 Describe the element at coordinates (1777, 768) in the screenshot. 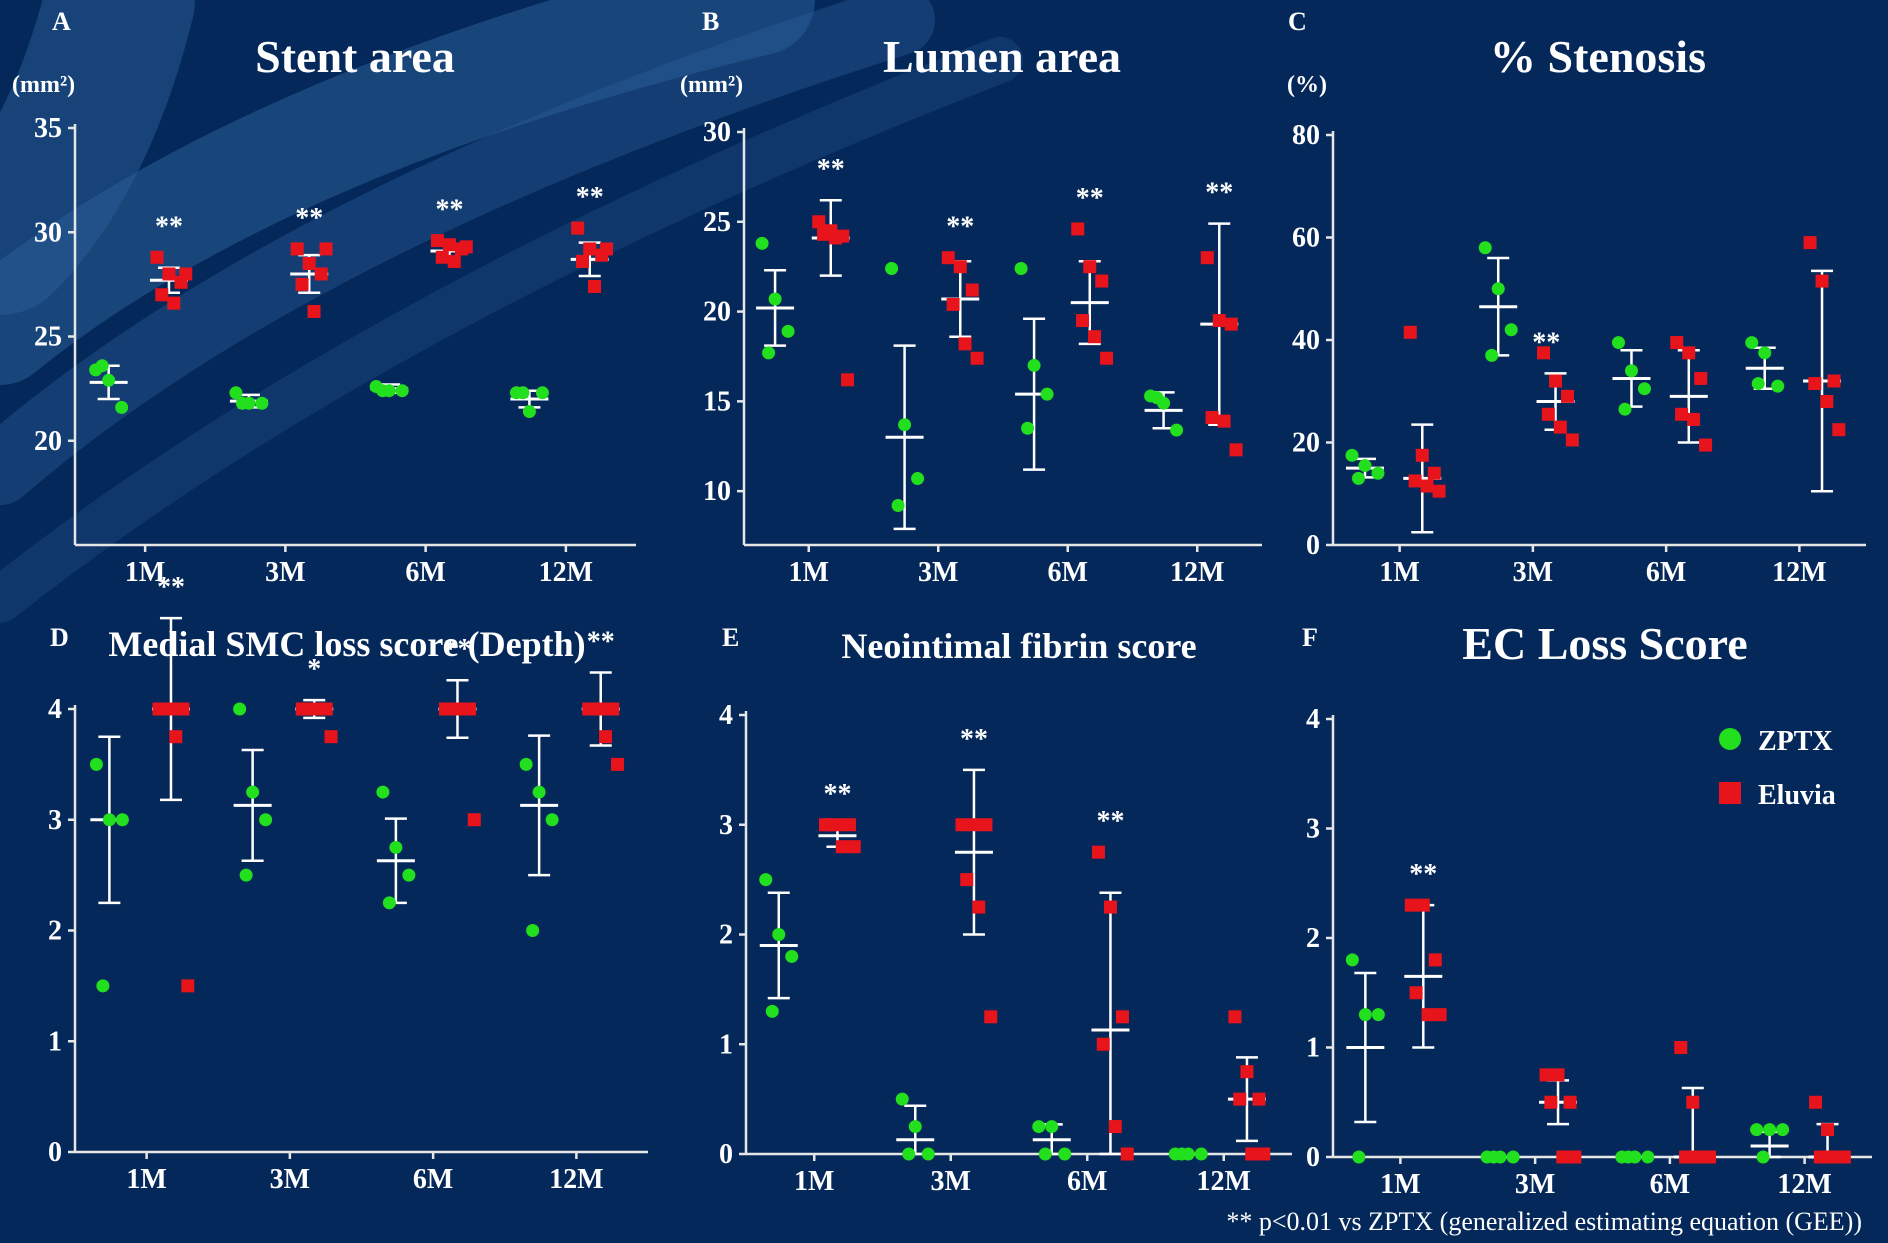

I see `legend: ZPTX Eluvia` at that location.